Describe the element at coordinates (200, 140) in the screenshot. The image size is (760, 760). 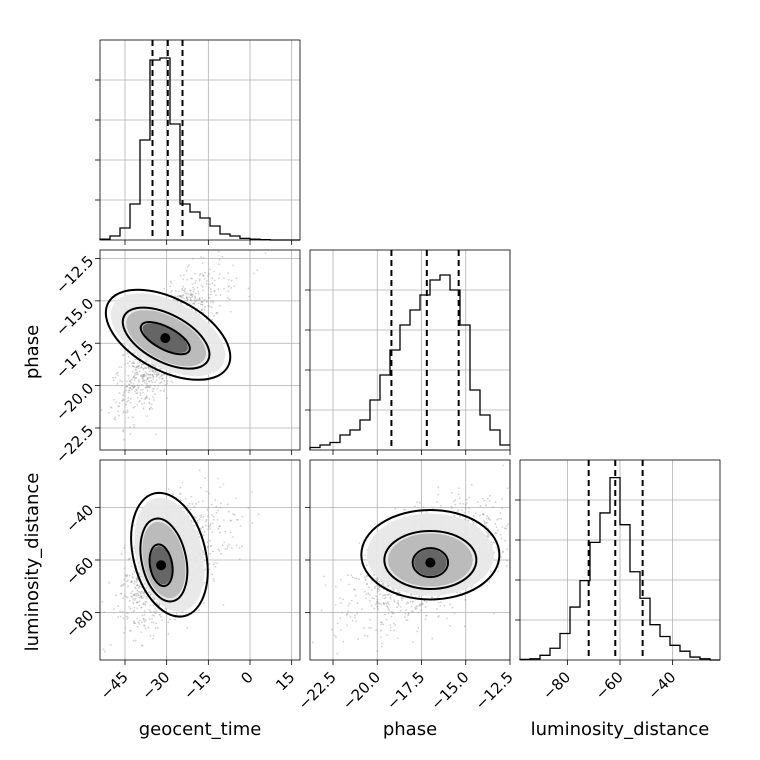
I see `hist-geocent_time-frame` at that location.